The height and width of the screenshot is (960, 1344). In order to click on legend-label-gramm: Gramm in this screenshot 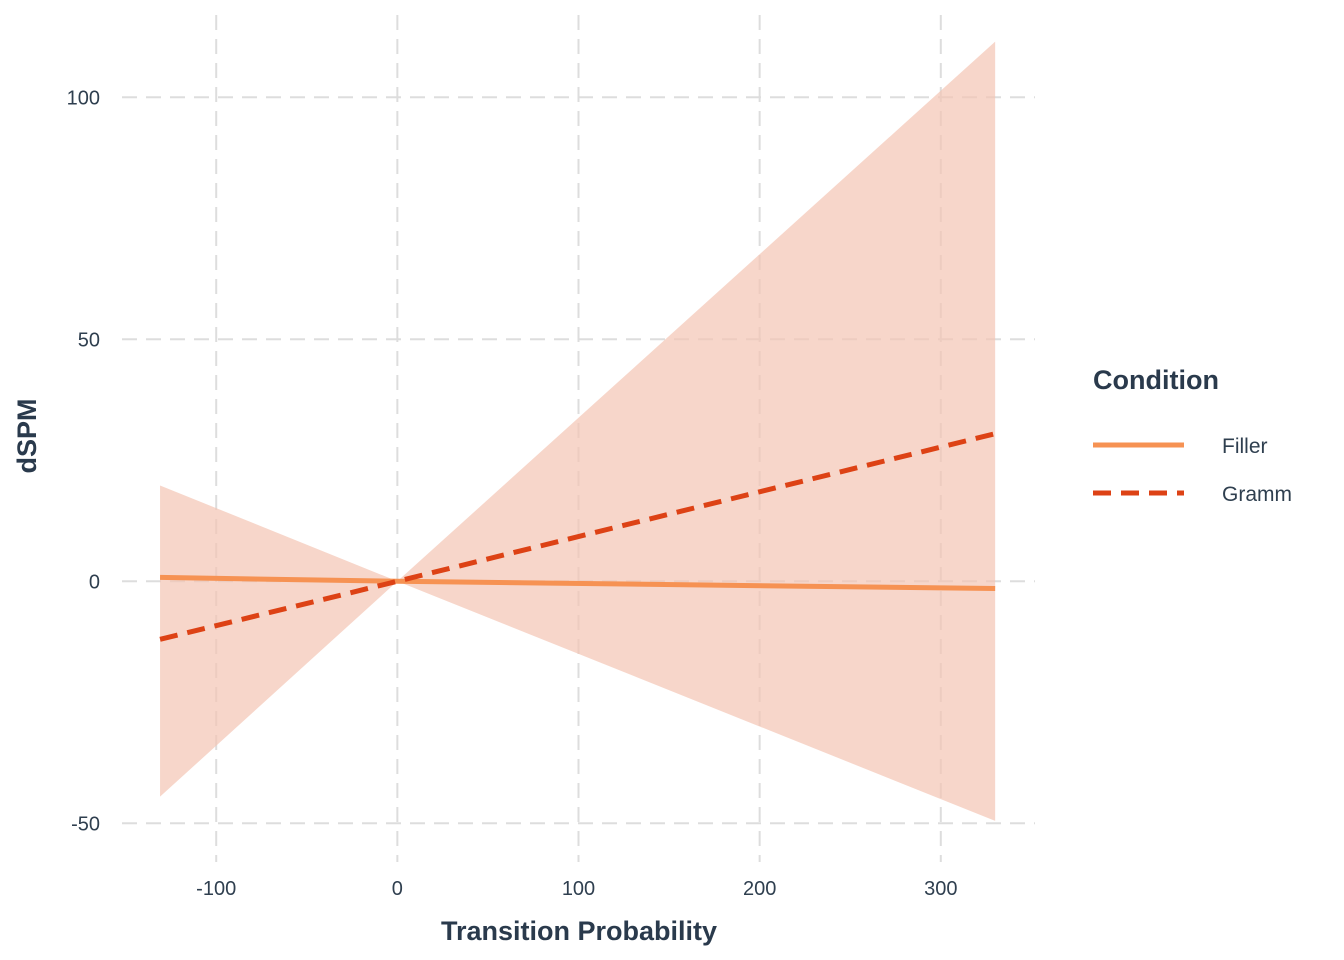, I will do `click(1257, 494)`.